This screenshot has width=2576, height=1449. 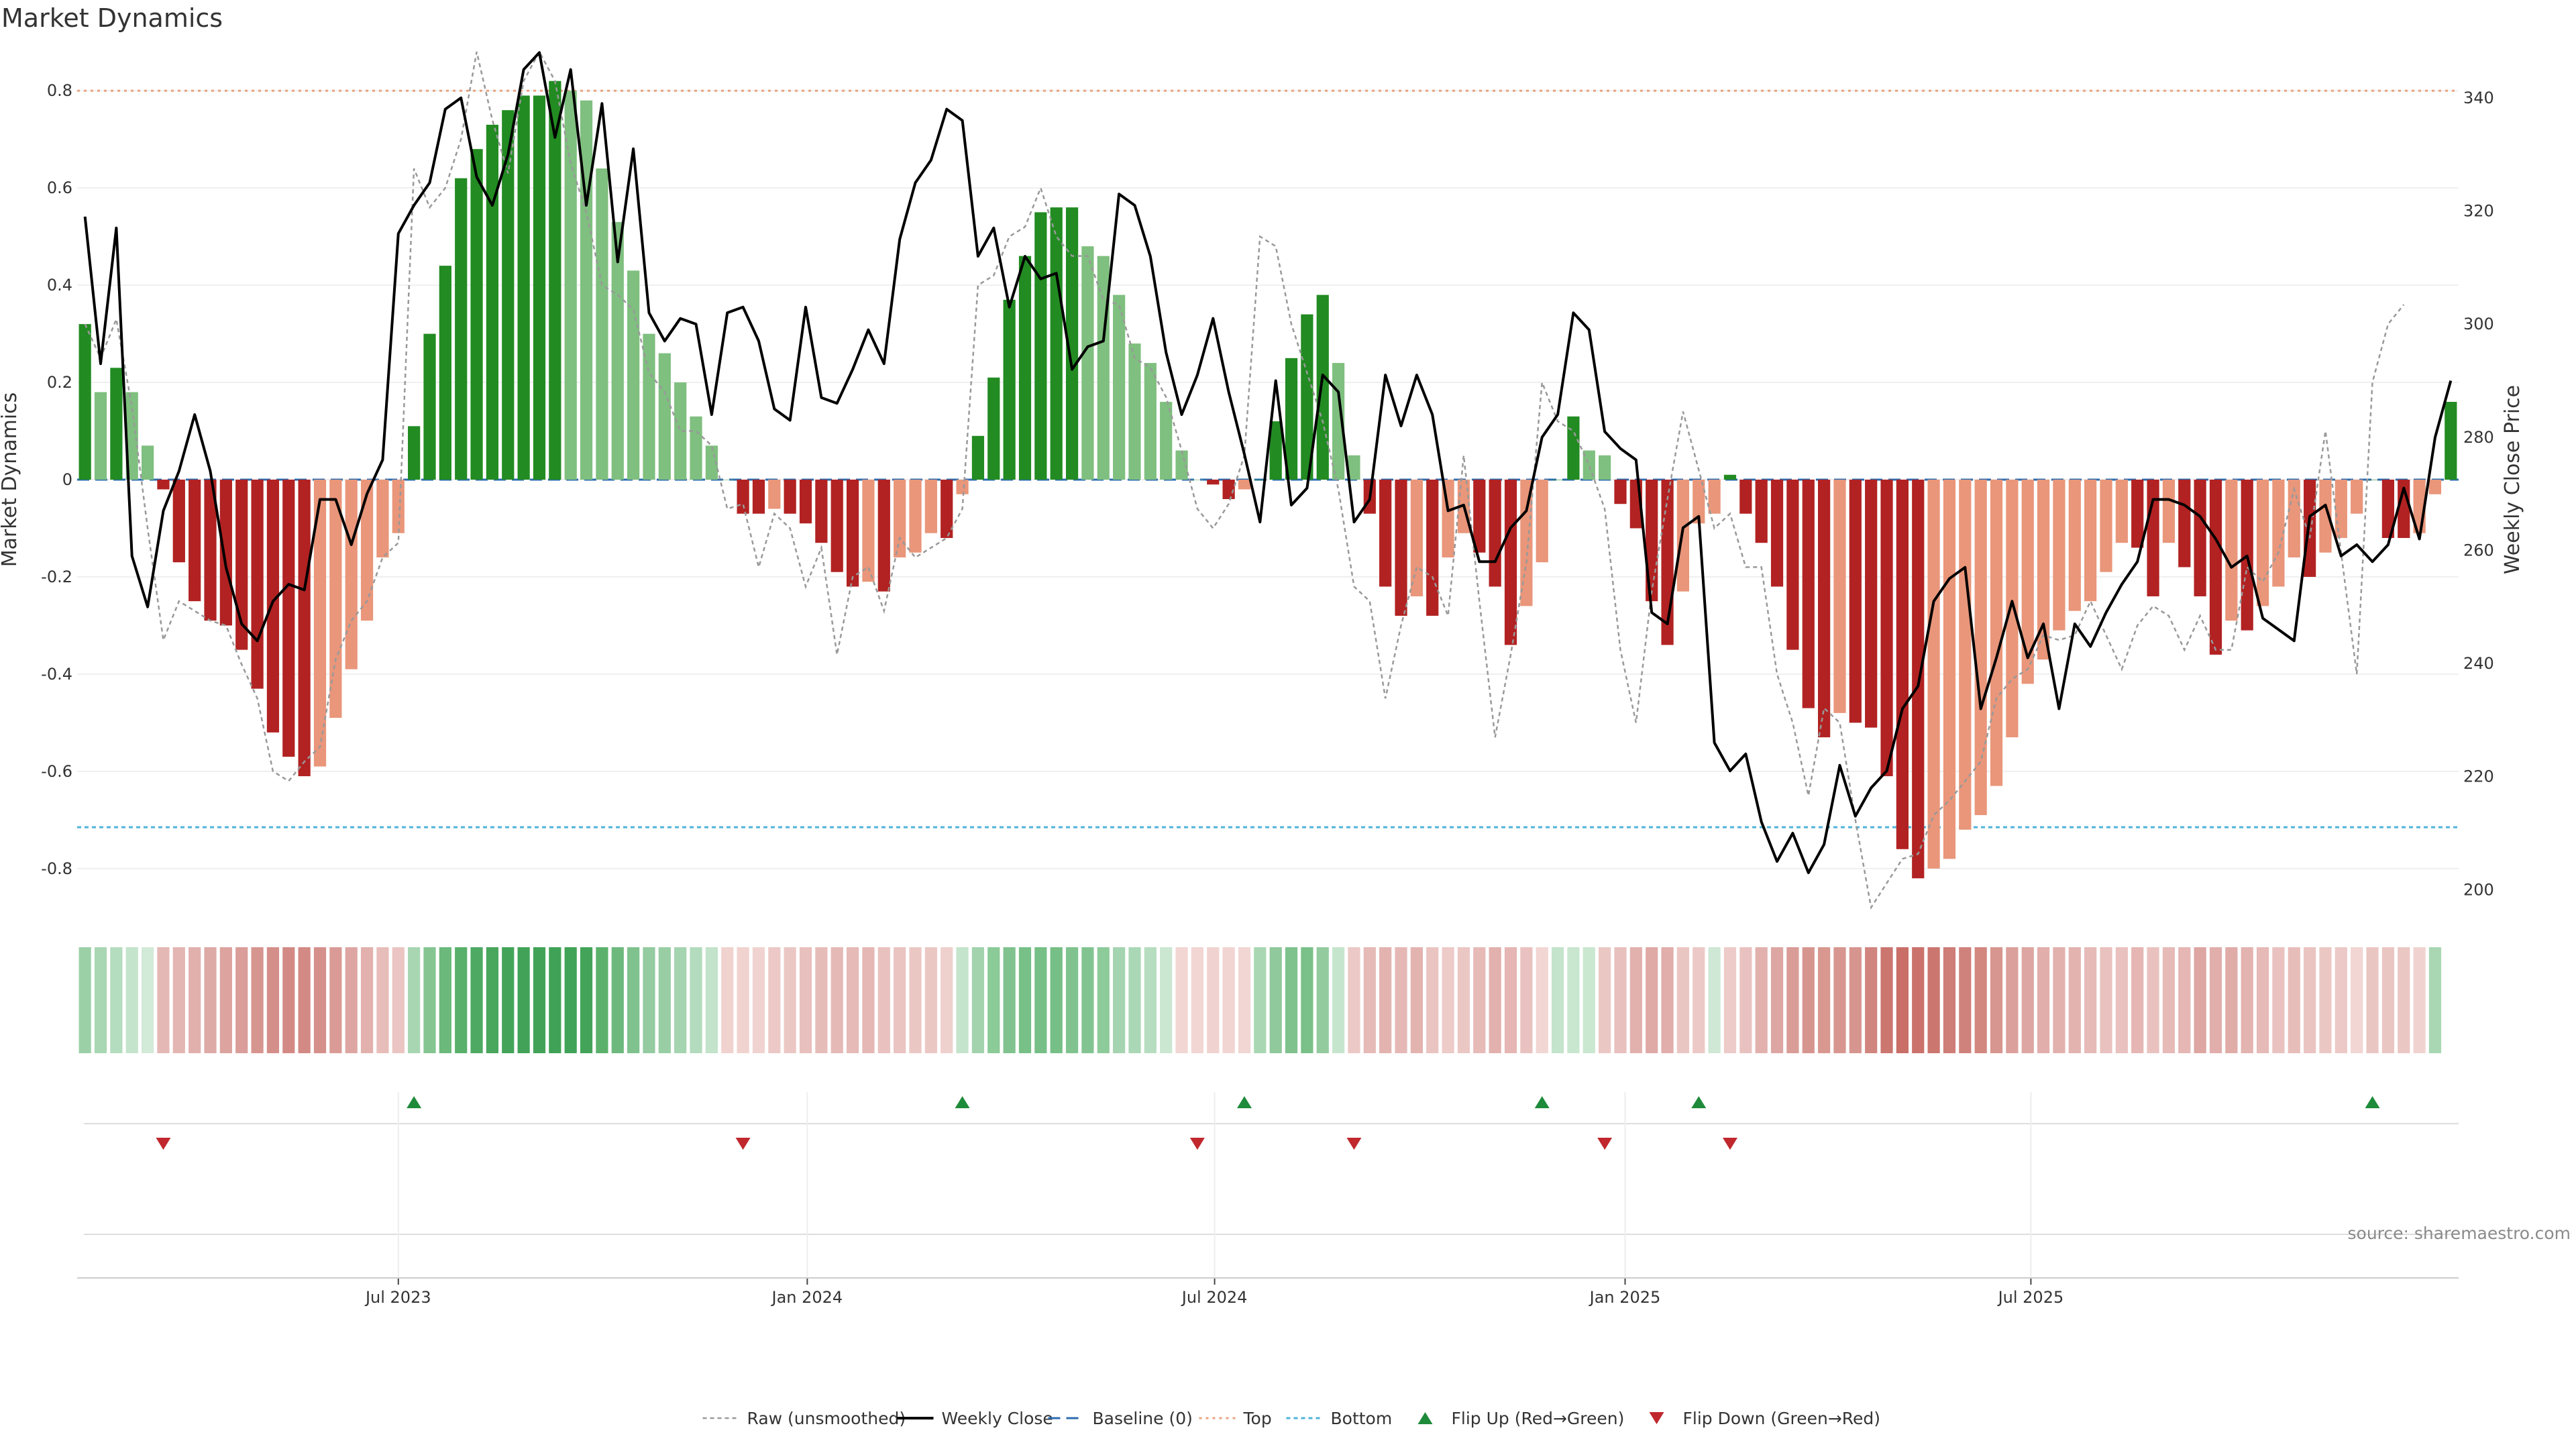 What do you see at coordinates (2478, 663) in the screenshot?
I see `right-tick-label: 240` at bounding box center [2478, 663].